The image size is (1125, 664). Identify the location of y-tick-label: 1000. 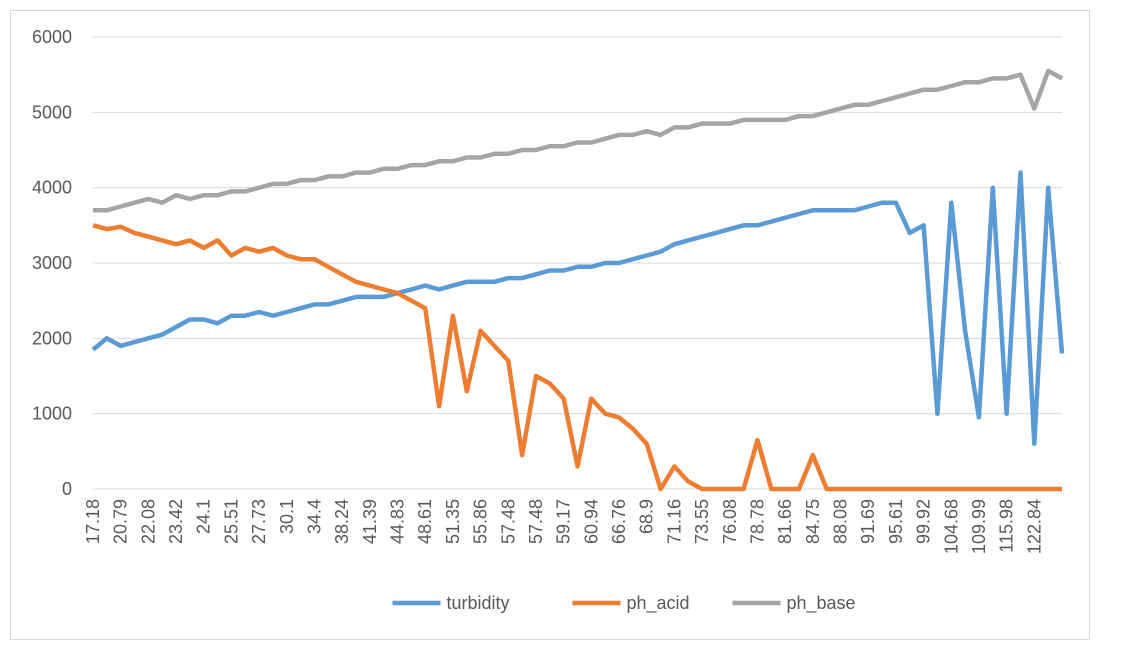
(52, 414).